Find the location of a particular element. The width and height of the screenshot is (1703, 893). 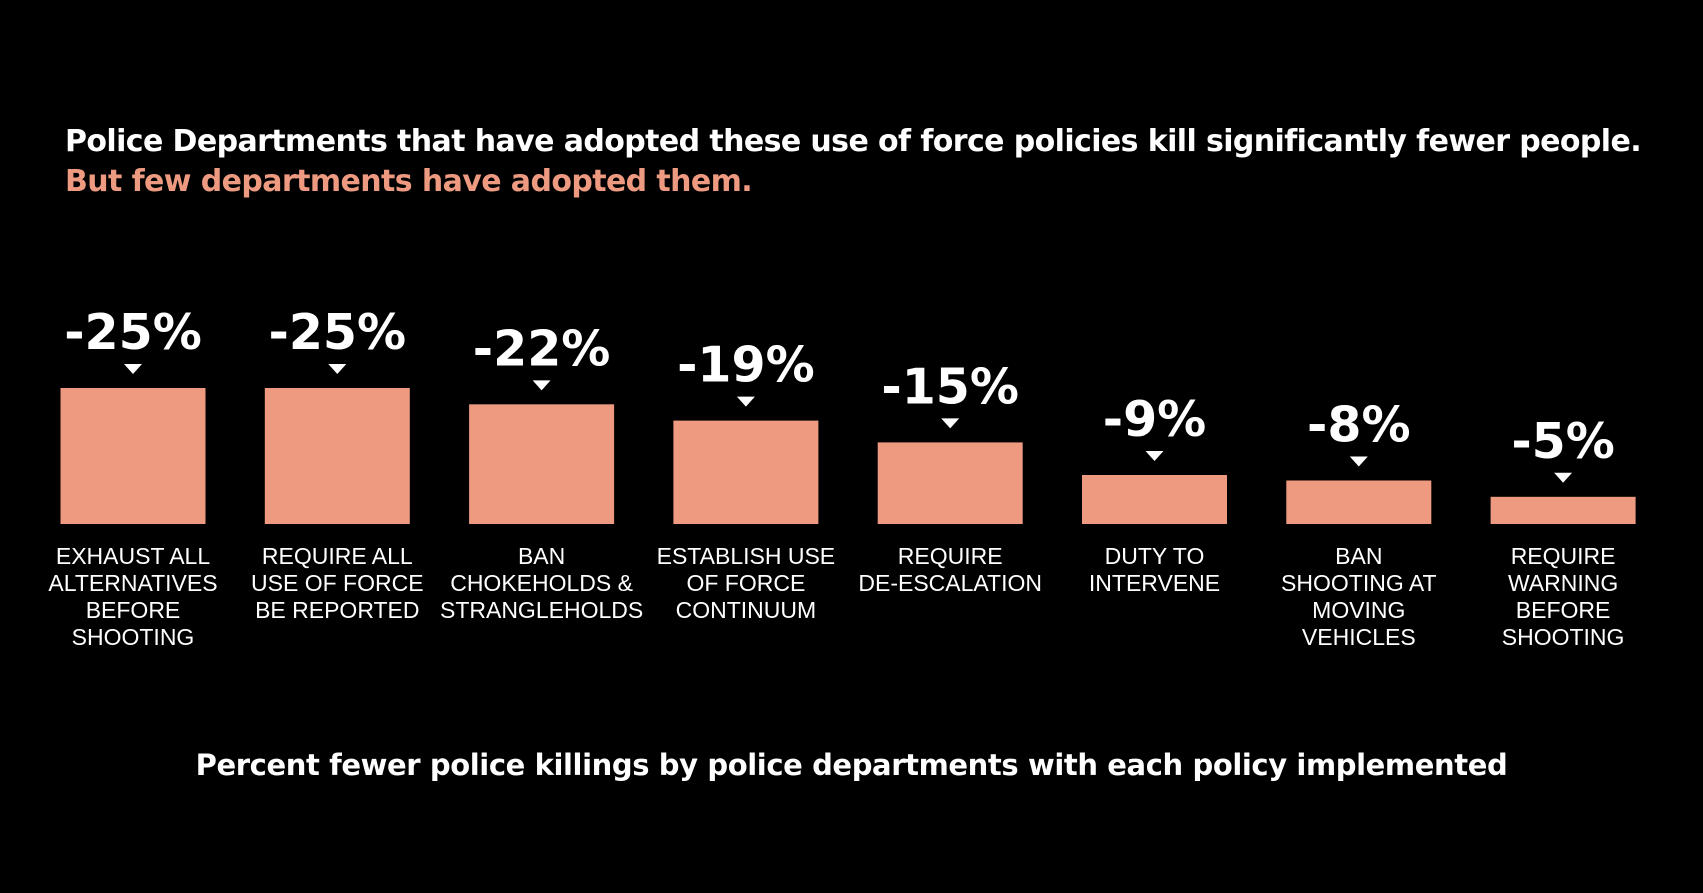

category-label: DUTY TO INTERVENE is located at coordinates (1154, 569).